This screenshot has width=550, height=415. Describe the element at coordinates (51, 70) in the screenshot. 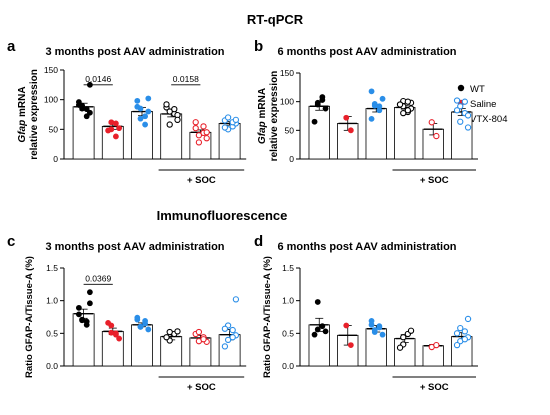

I see `y-tick-label-a: 150` at that location.